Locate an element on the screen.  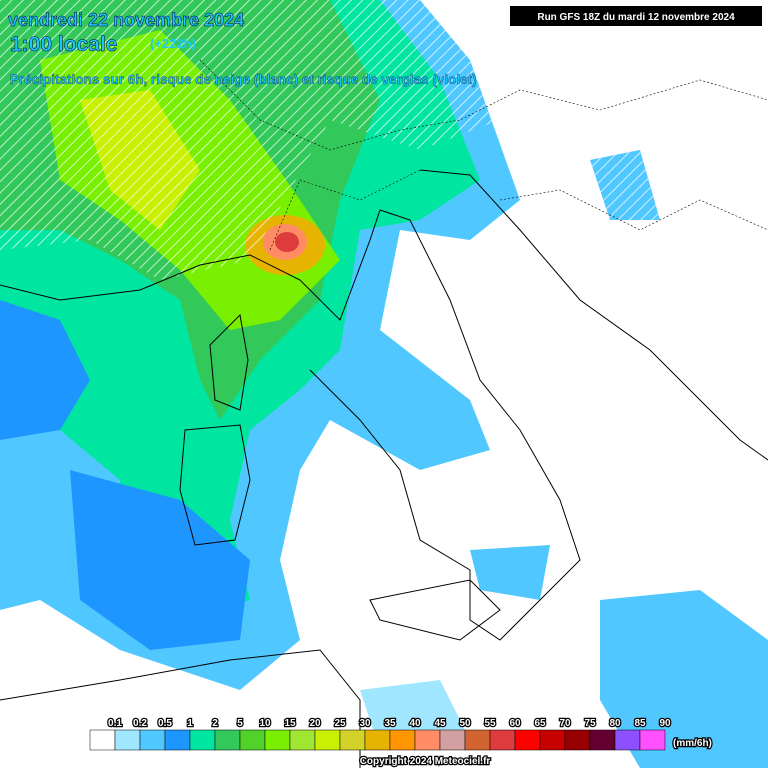
legend-label: 75 is located at coordinates (590, 723).